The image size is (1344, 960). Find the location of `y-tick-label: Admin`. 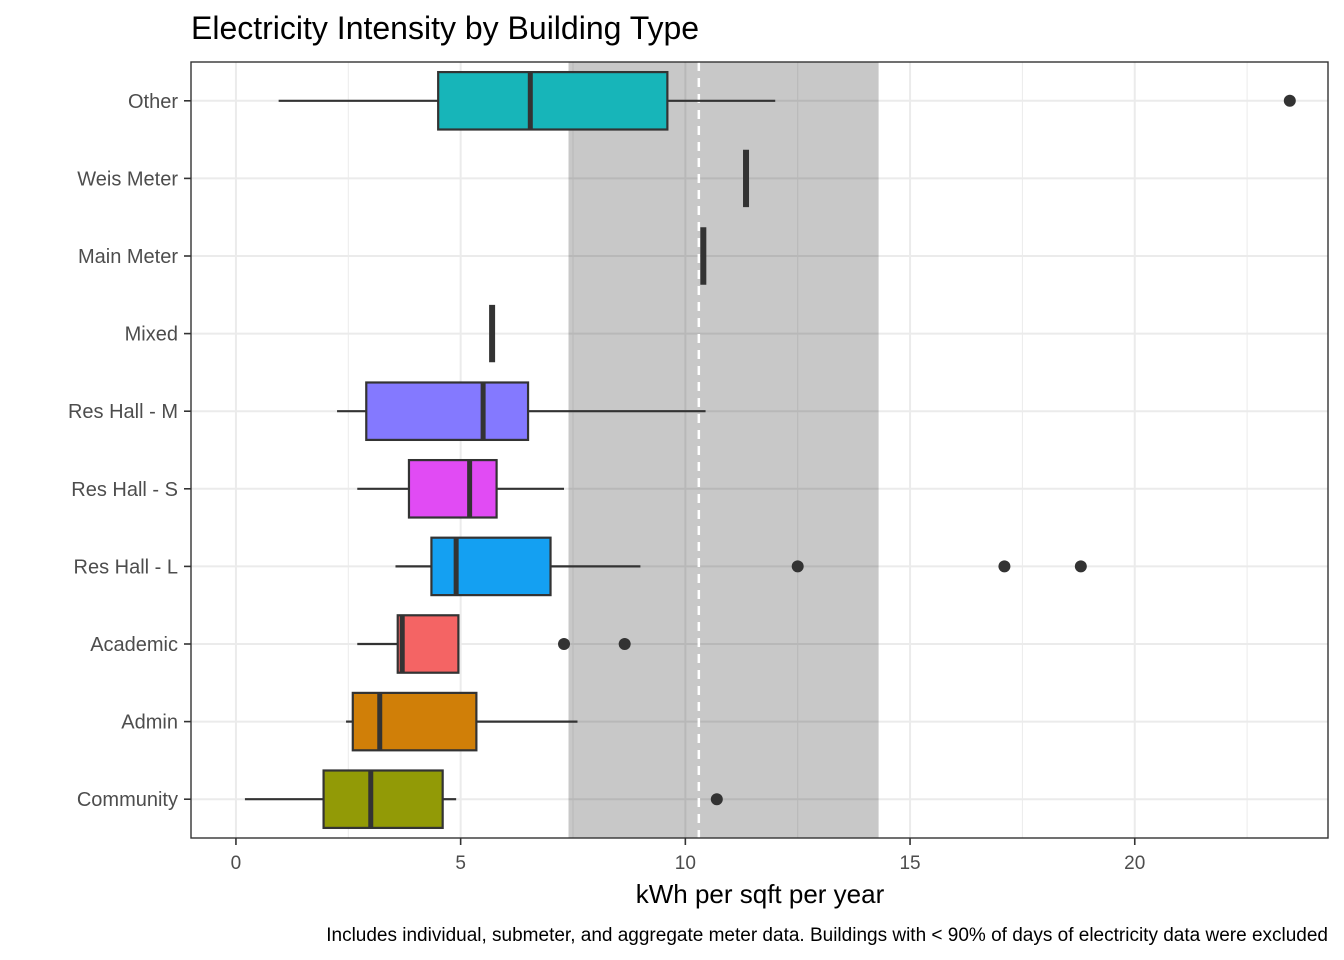

y-tick-label: Admin is located at coordinates (149, 723).